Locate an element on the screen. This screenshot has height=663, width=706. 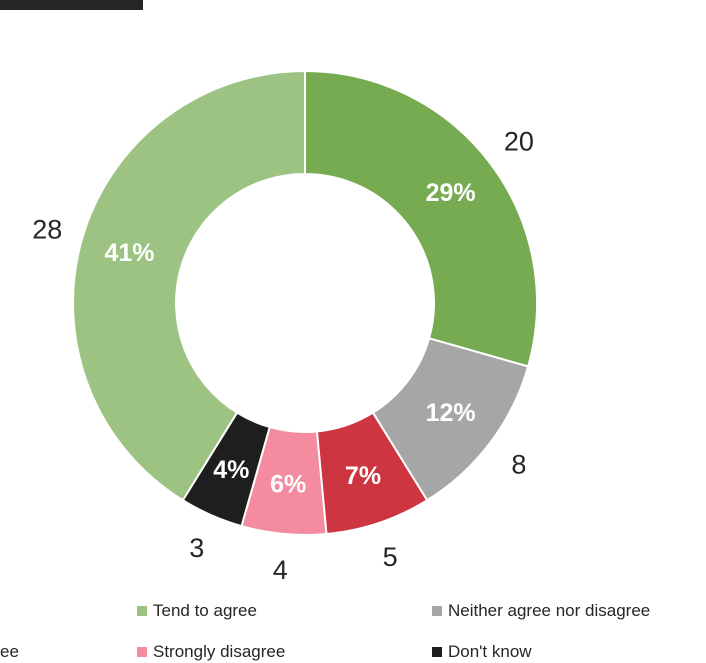
legend-item-dont-know: Don't know is located at coordinates (482, 652).